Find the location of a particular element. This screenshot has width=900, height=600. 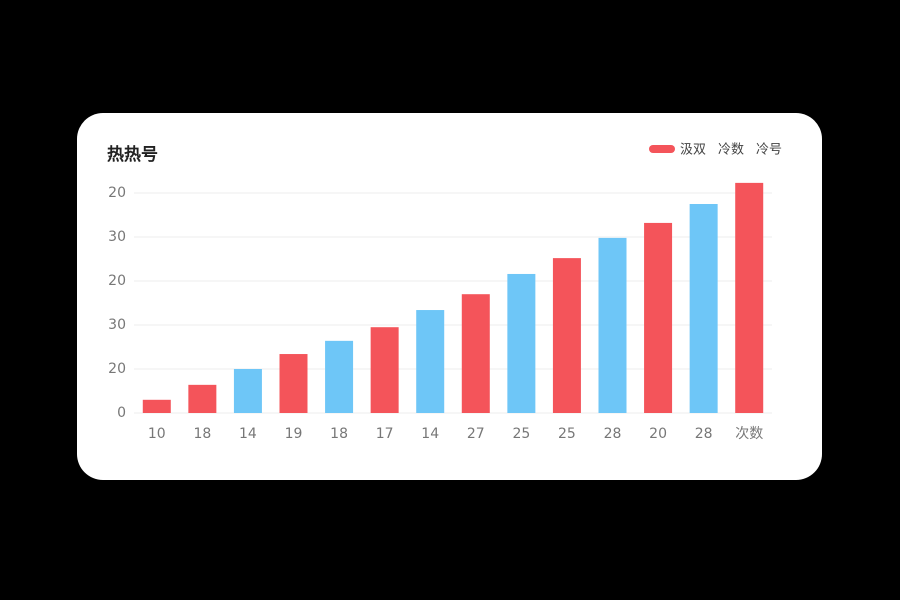

legend-label: 汲双 is located at coordinates (693, 150).